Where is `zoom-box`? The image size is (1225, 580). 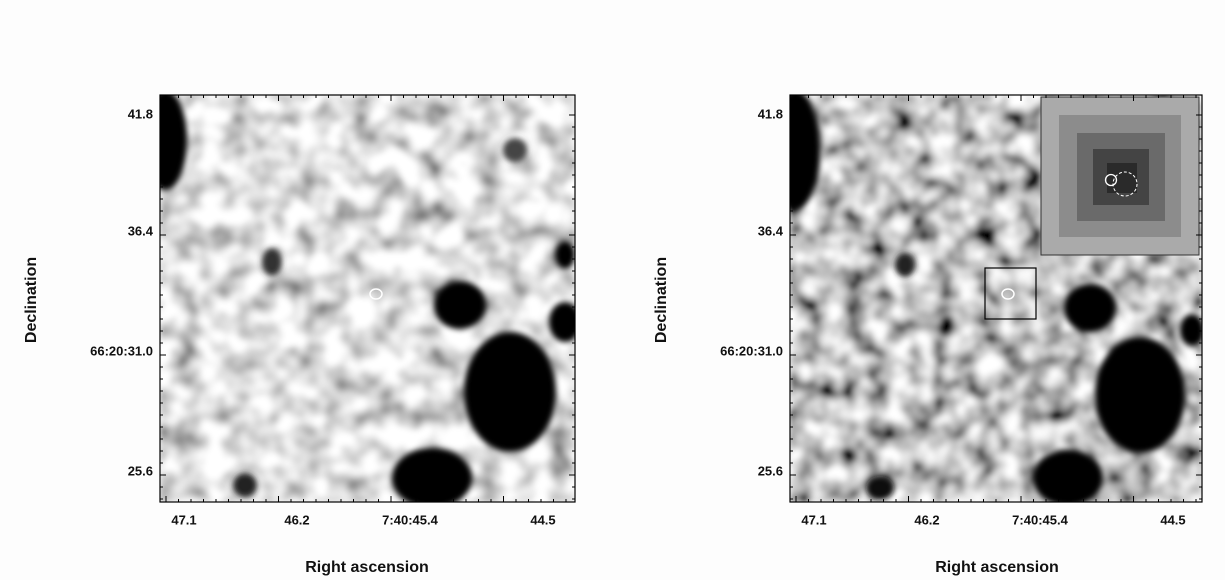 zoom-box is located at coordinates (1010, 293).